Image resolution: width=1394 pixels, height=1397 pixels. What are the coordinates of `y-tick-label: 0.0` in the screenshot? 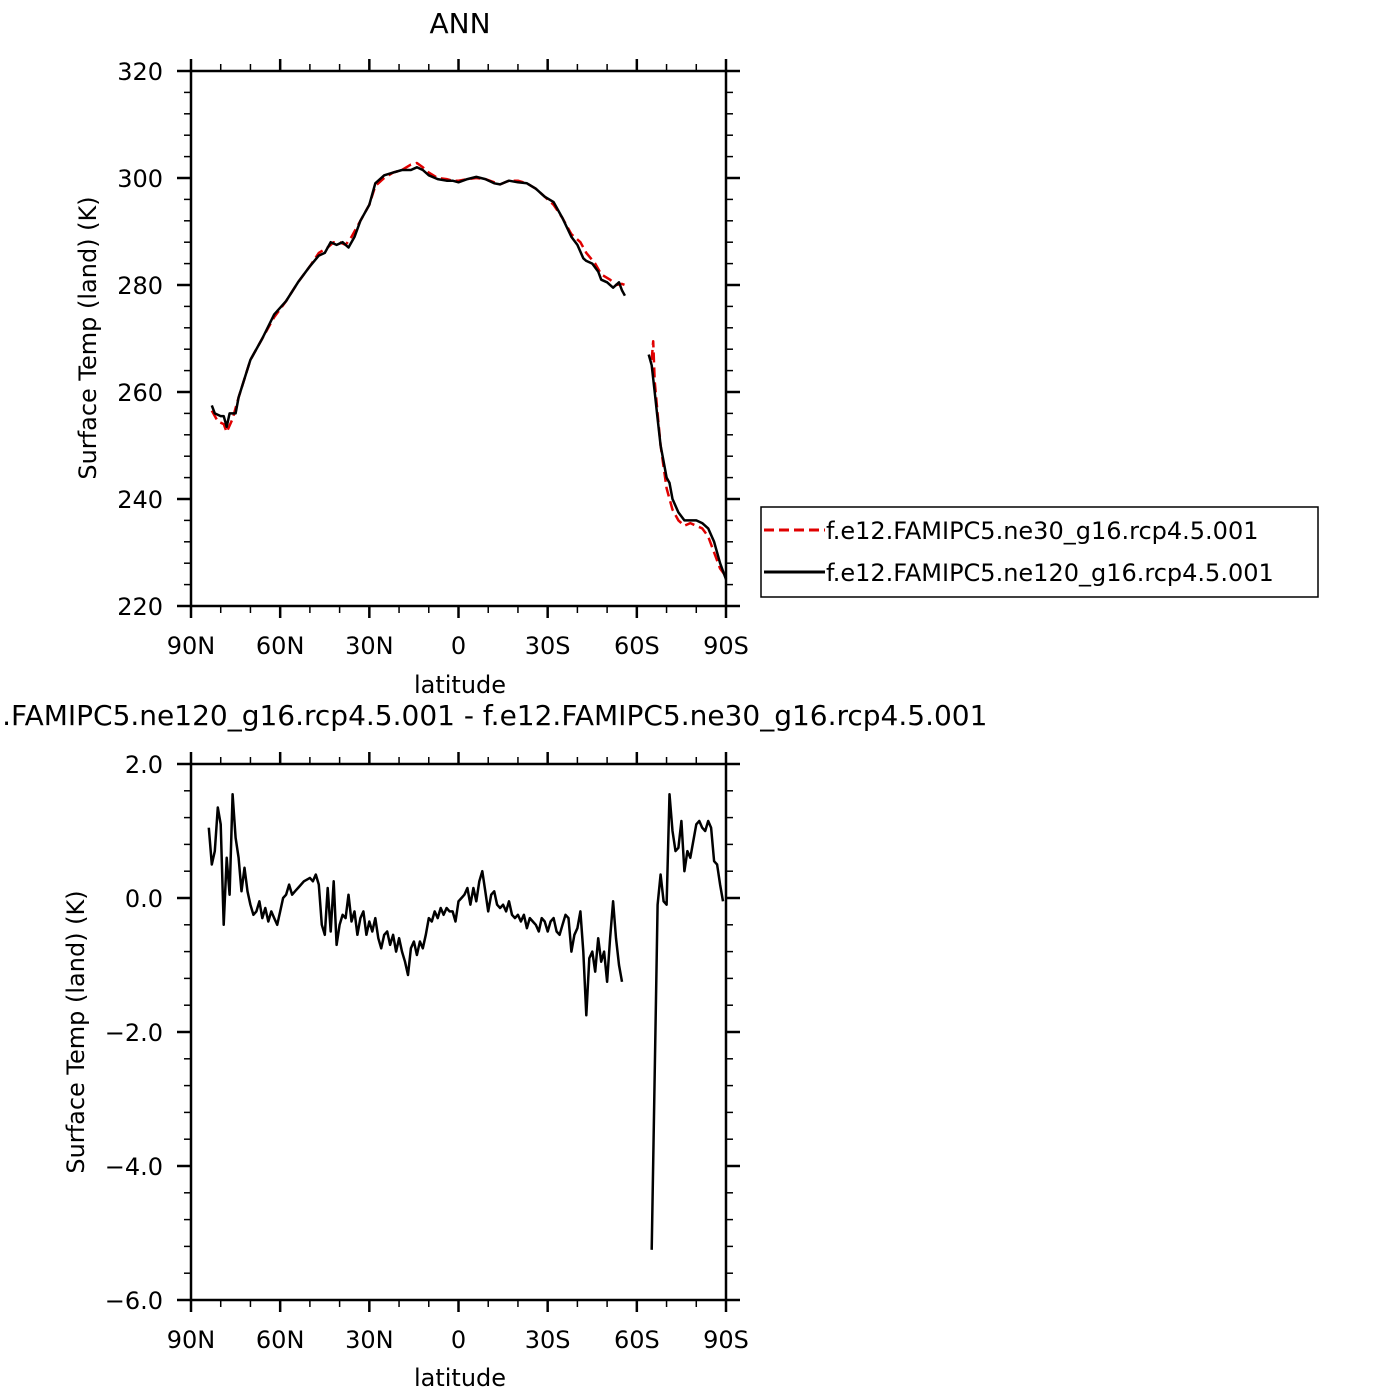 It's located at (144, 899).